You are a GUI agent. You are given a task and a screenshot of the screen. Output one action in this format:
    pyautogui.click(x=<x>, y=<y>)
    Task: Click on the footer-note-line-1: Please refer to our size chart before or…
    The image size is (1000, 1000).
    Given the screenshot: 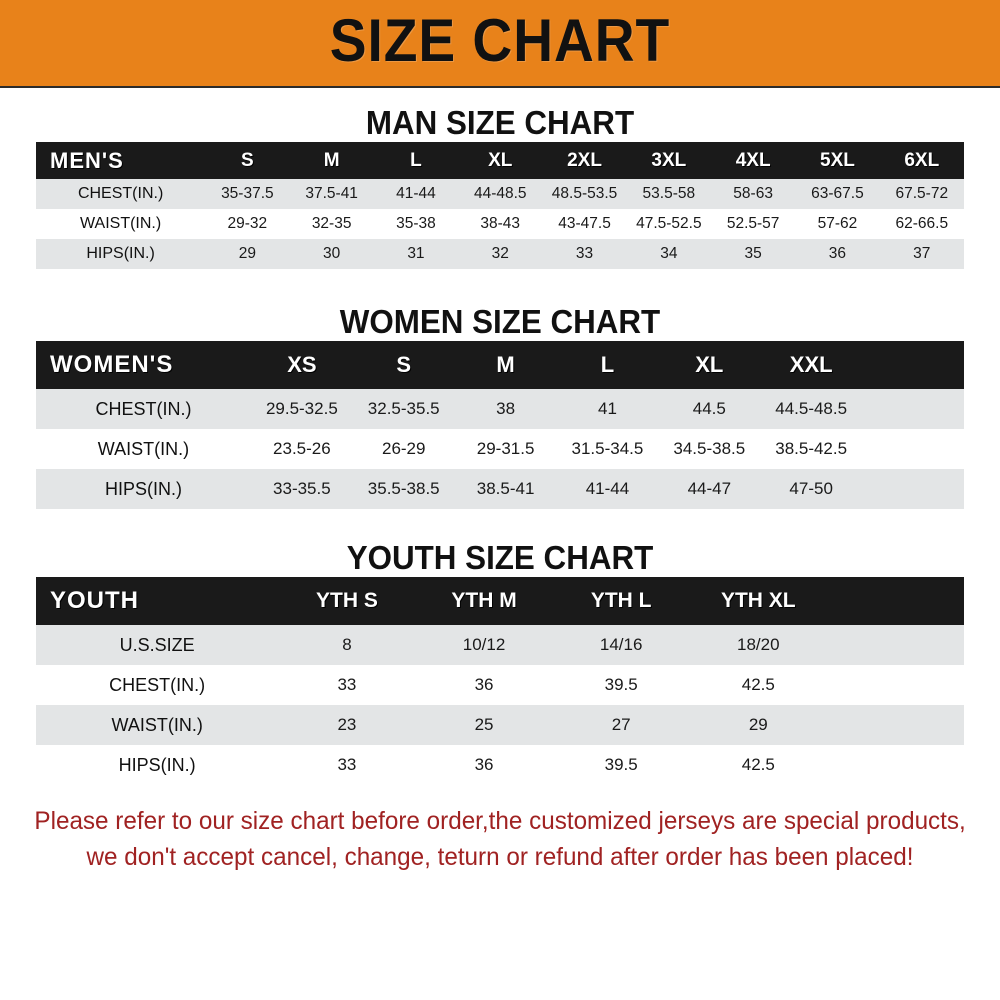 What is the action you would take?
    pyautogui.click(x=500, y=821)
    